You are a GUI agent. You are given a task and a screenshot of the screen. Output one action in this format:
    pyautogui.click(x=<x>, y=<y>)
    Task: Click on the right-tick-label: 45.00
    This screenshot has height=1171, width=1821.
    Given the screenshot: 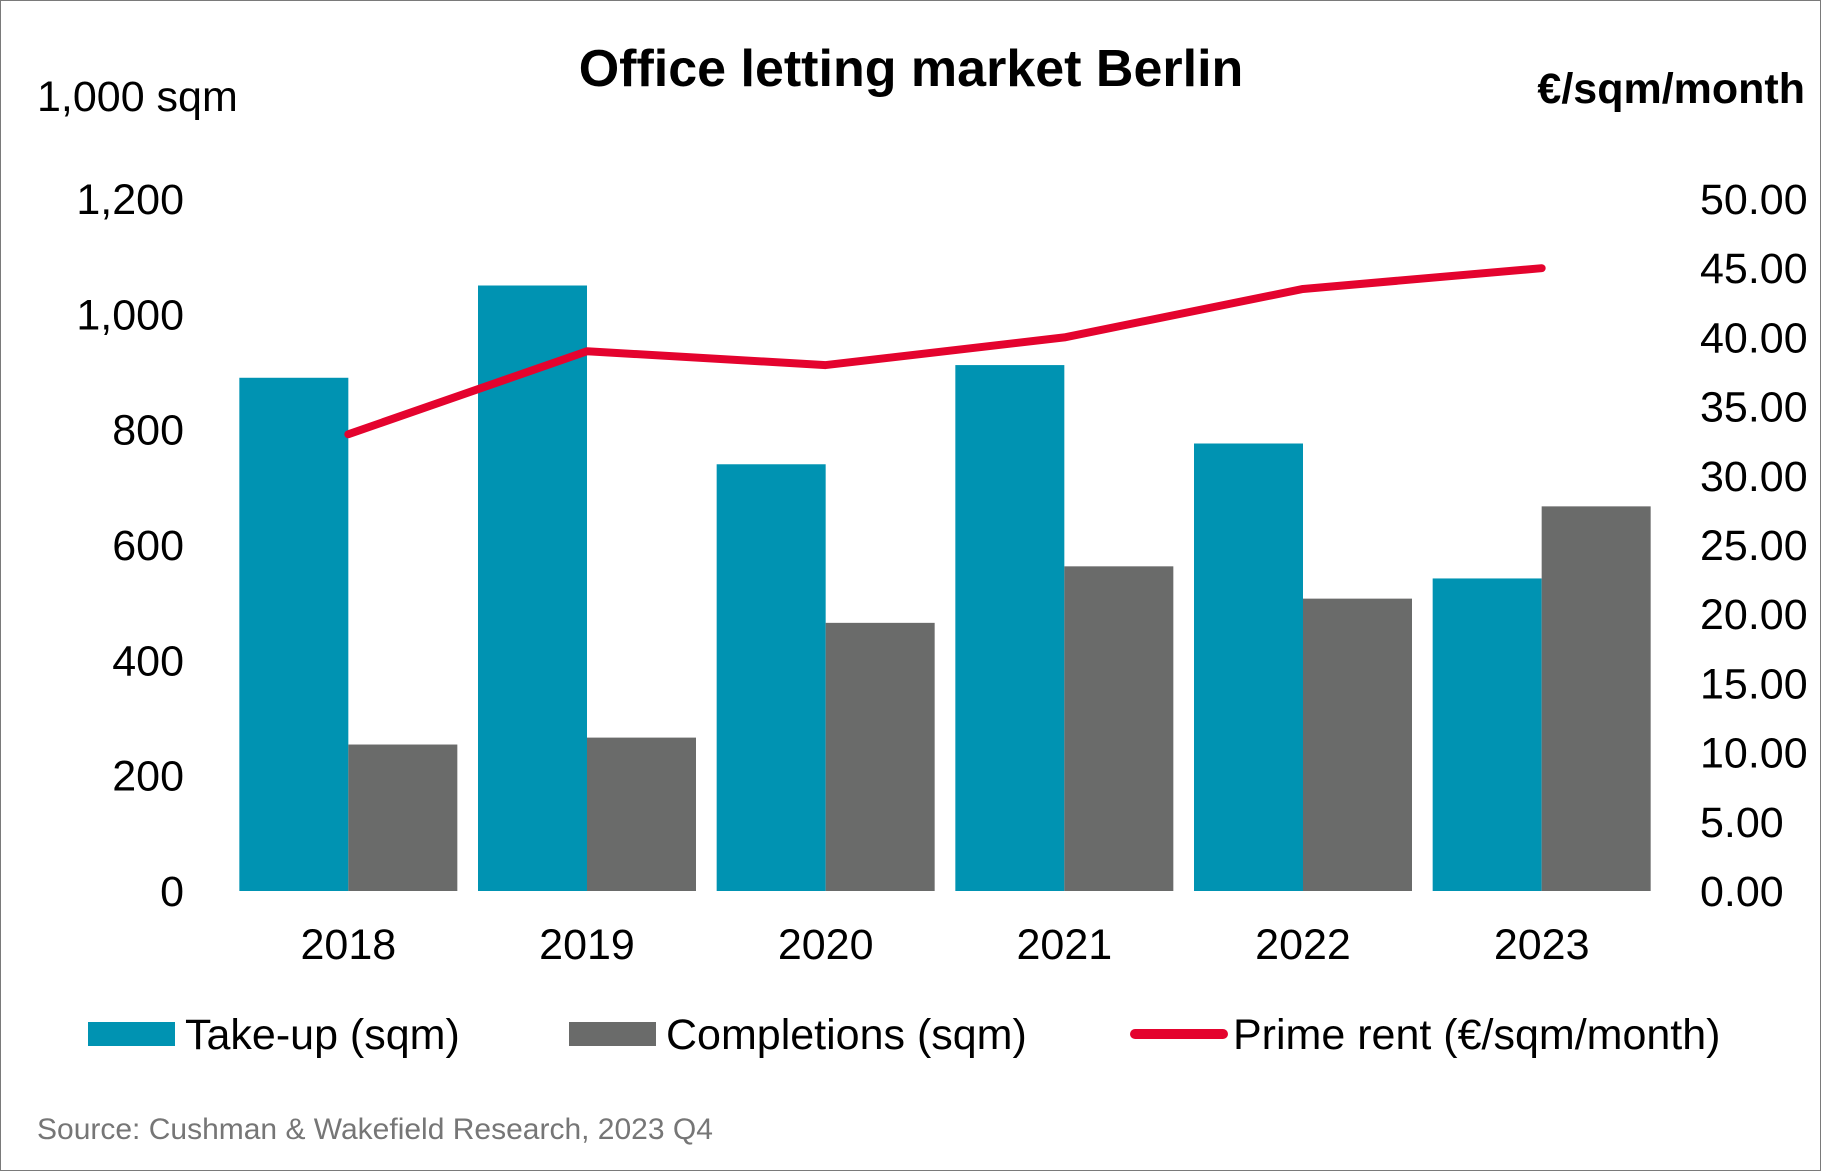 What is the action you would take?
    pyautogui.click(x=1754, y=269)
    